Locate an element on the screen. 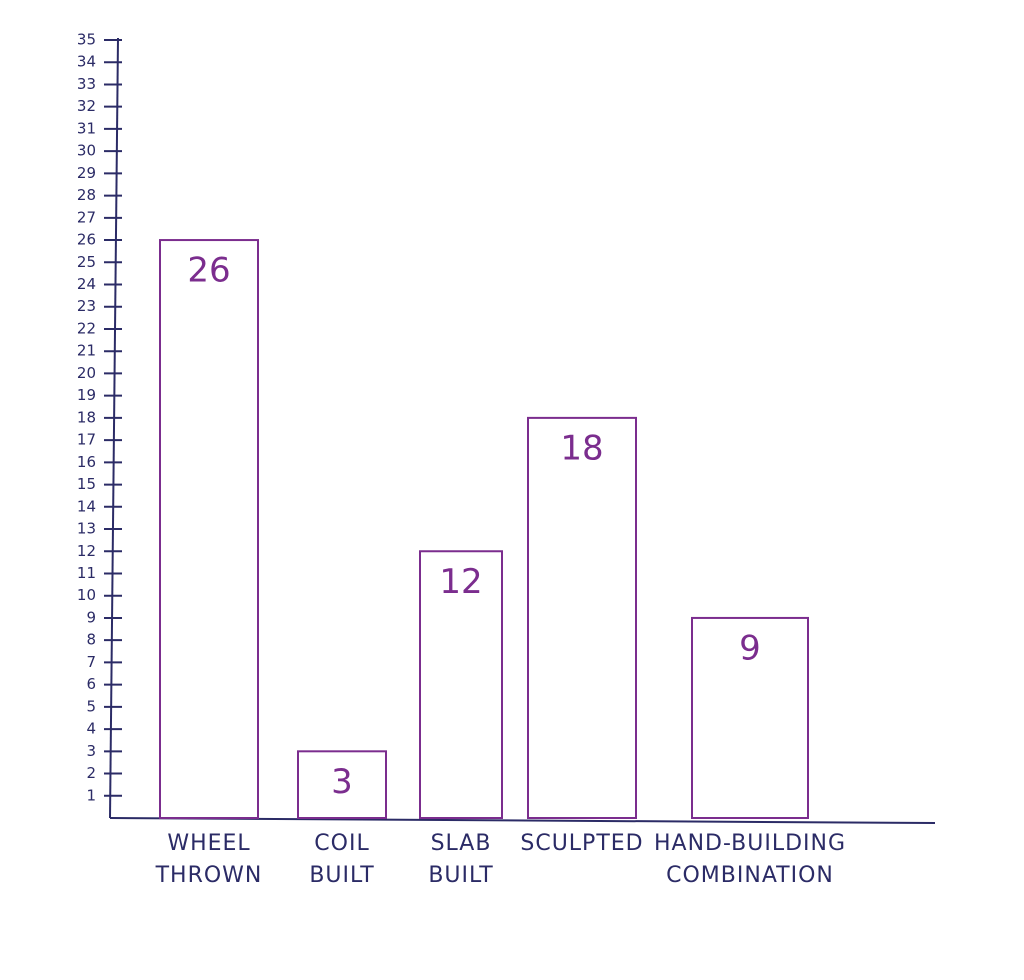 This screenshot has width=1024, height=980. y-tick-label: 35 is located at coordinates (86, 40).